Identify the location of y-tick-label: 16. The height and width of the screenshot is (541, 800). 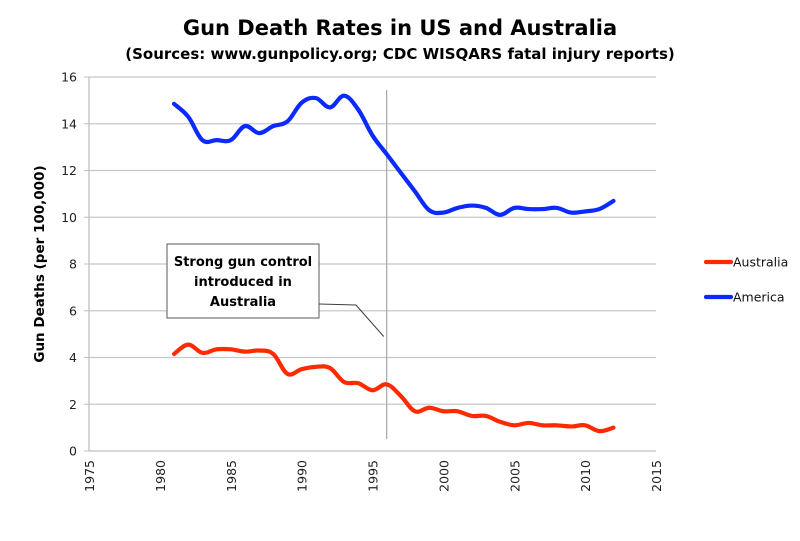
(69, 77).